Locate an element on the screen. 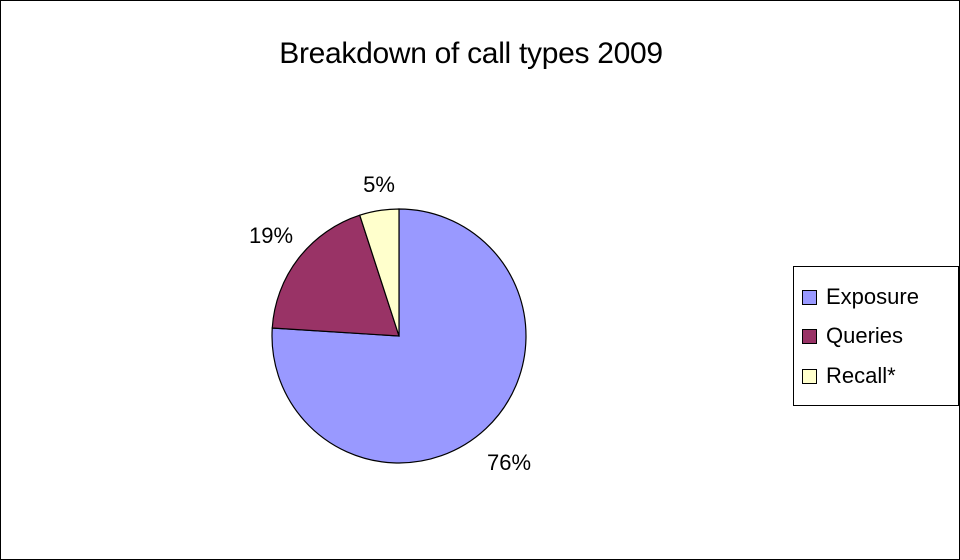  legend-item-recall: Recall* is located at coordinates (849, 376).